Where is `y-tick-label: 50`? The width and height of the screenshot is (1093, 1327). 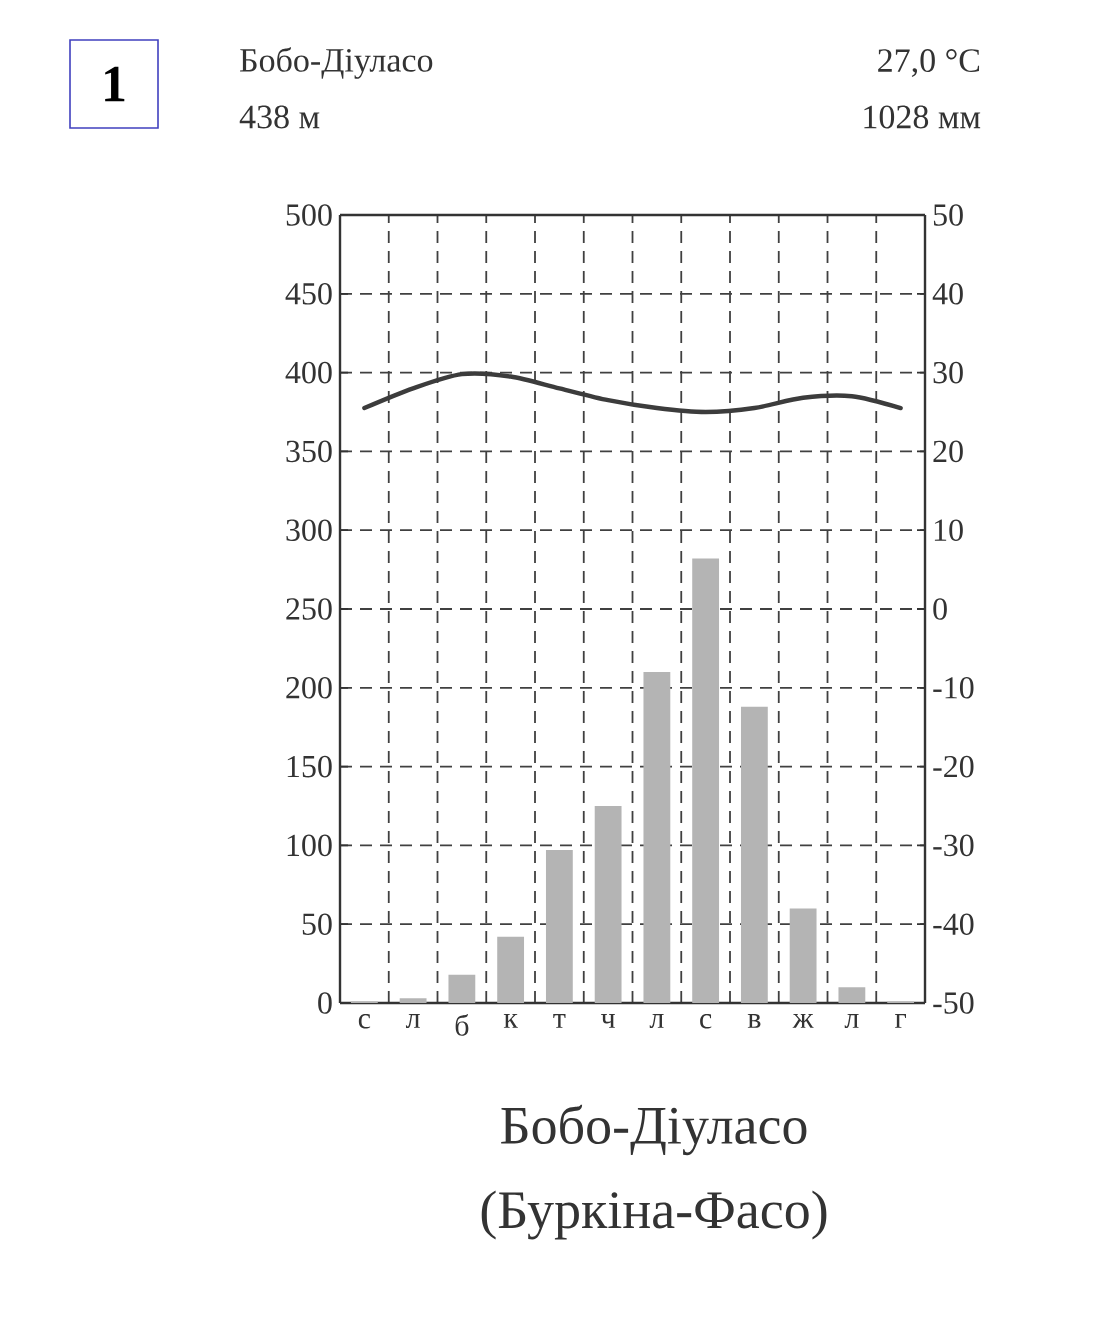
y-tick-label: 50 is located at coordinates (317, 924).